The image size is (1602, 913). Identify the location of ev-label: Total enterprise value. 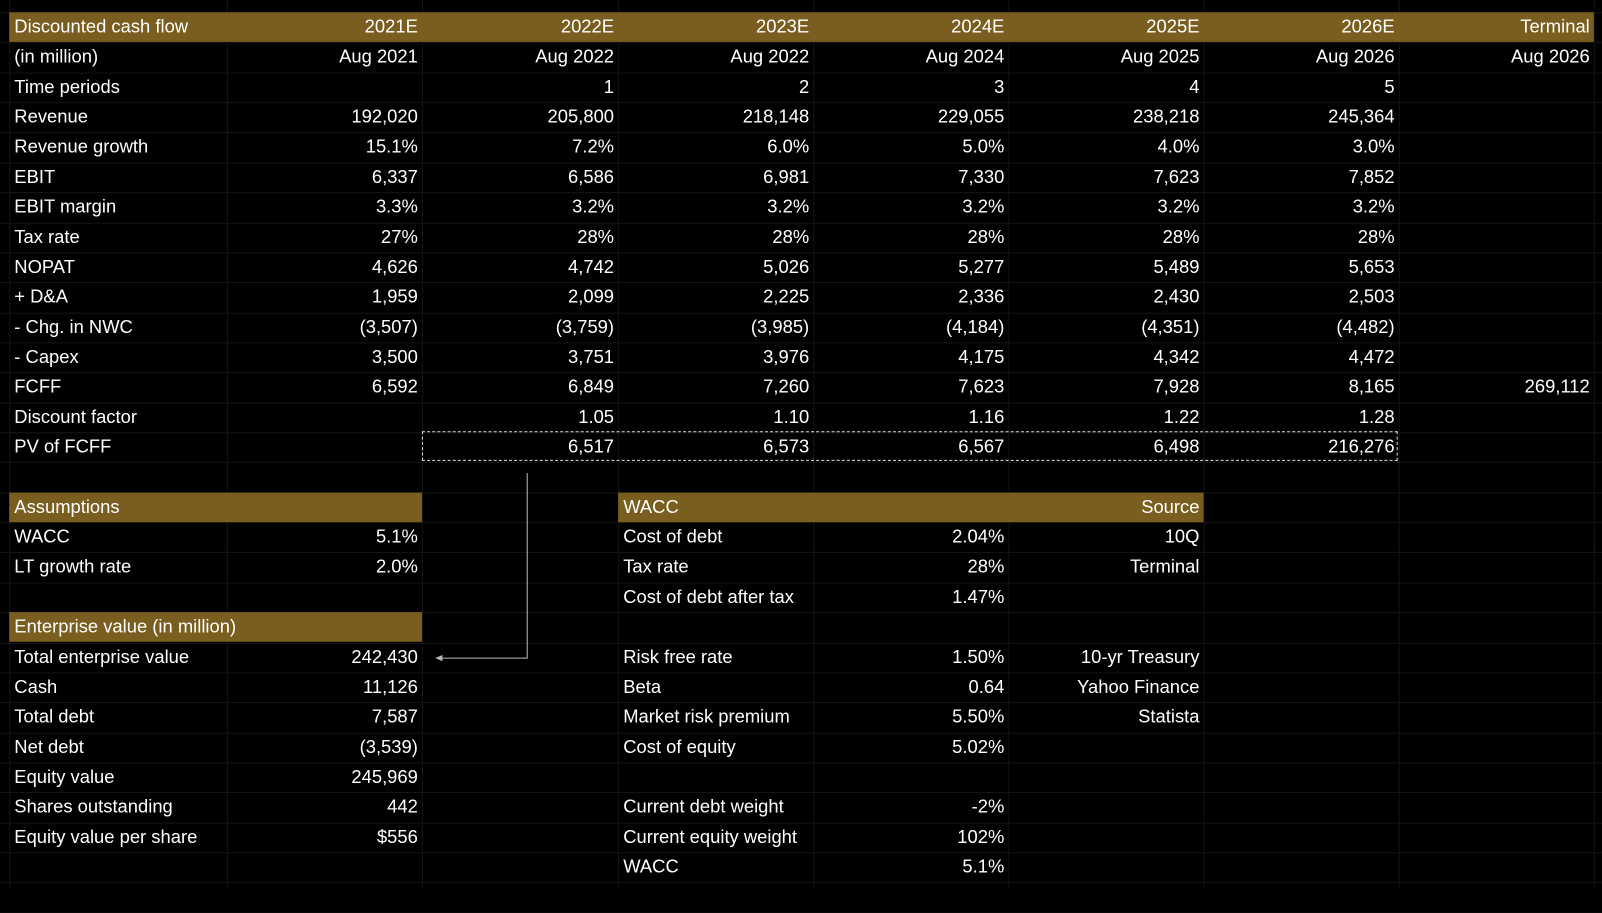
(102, 656).